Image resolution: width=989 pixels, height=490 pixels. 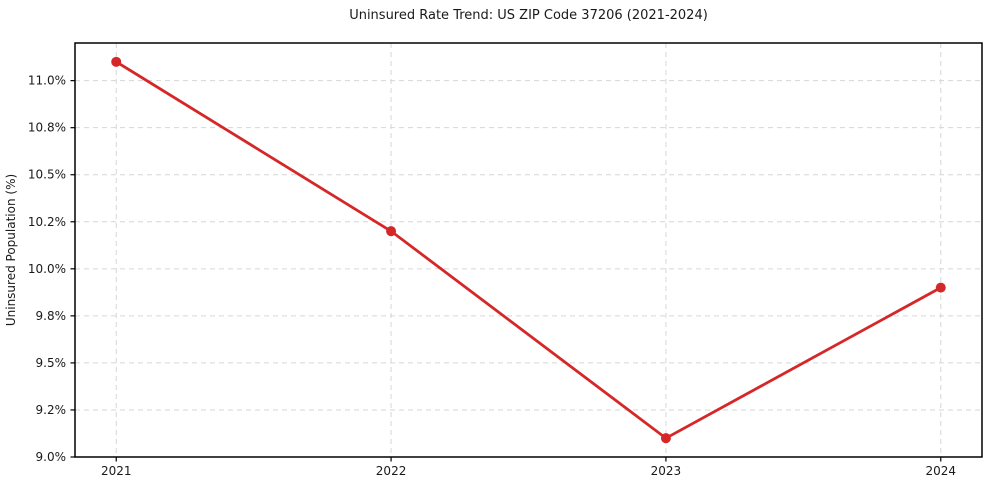 What do you see at coordinates (51, 457) in the screenshot?
I see `y-tick-label: 9.0%` at bounding box center [51, 457].